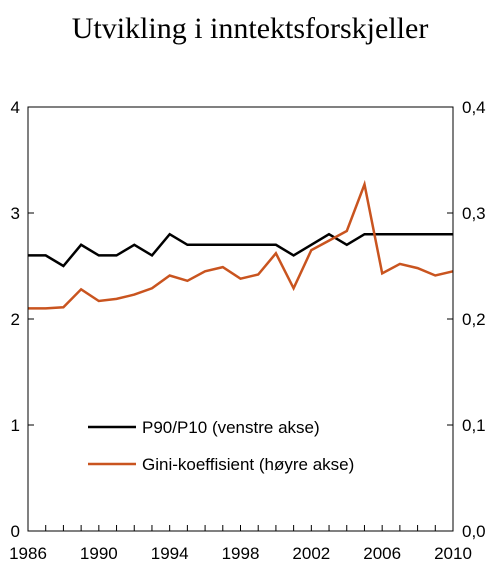  Describe the element at coordinates (241, 553) in the screenshot. I see `x-tick-label-1998: 1998` at that location.